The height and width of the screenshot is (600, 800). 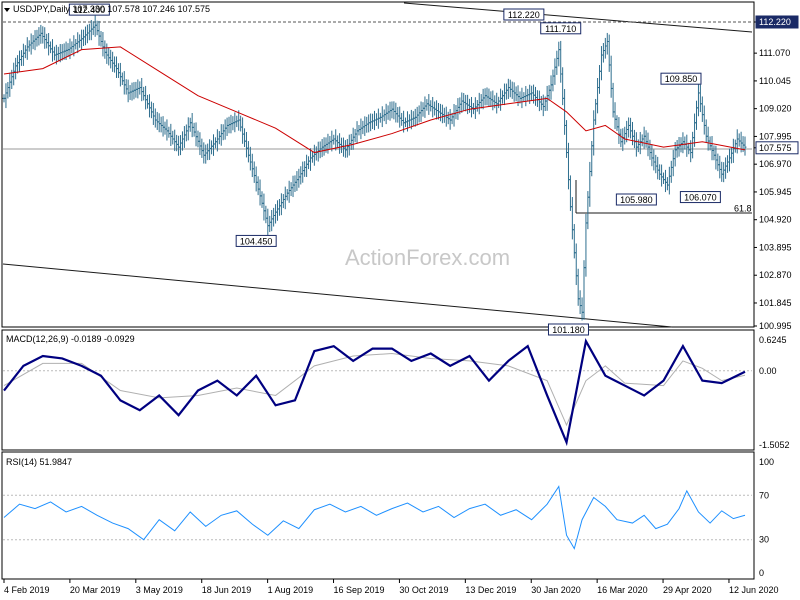 I want to click on x-tick-label: 1 Aug 2019, so click(x=291, y=590).